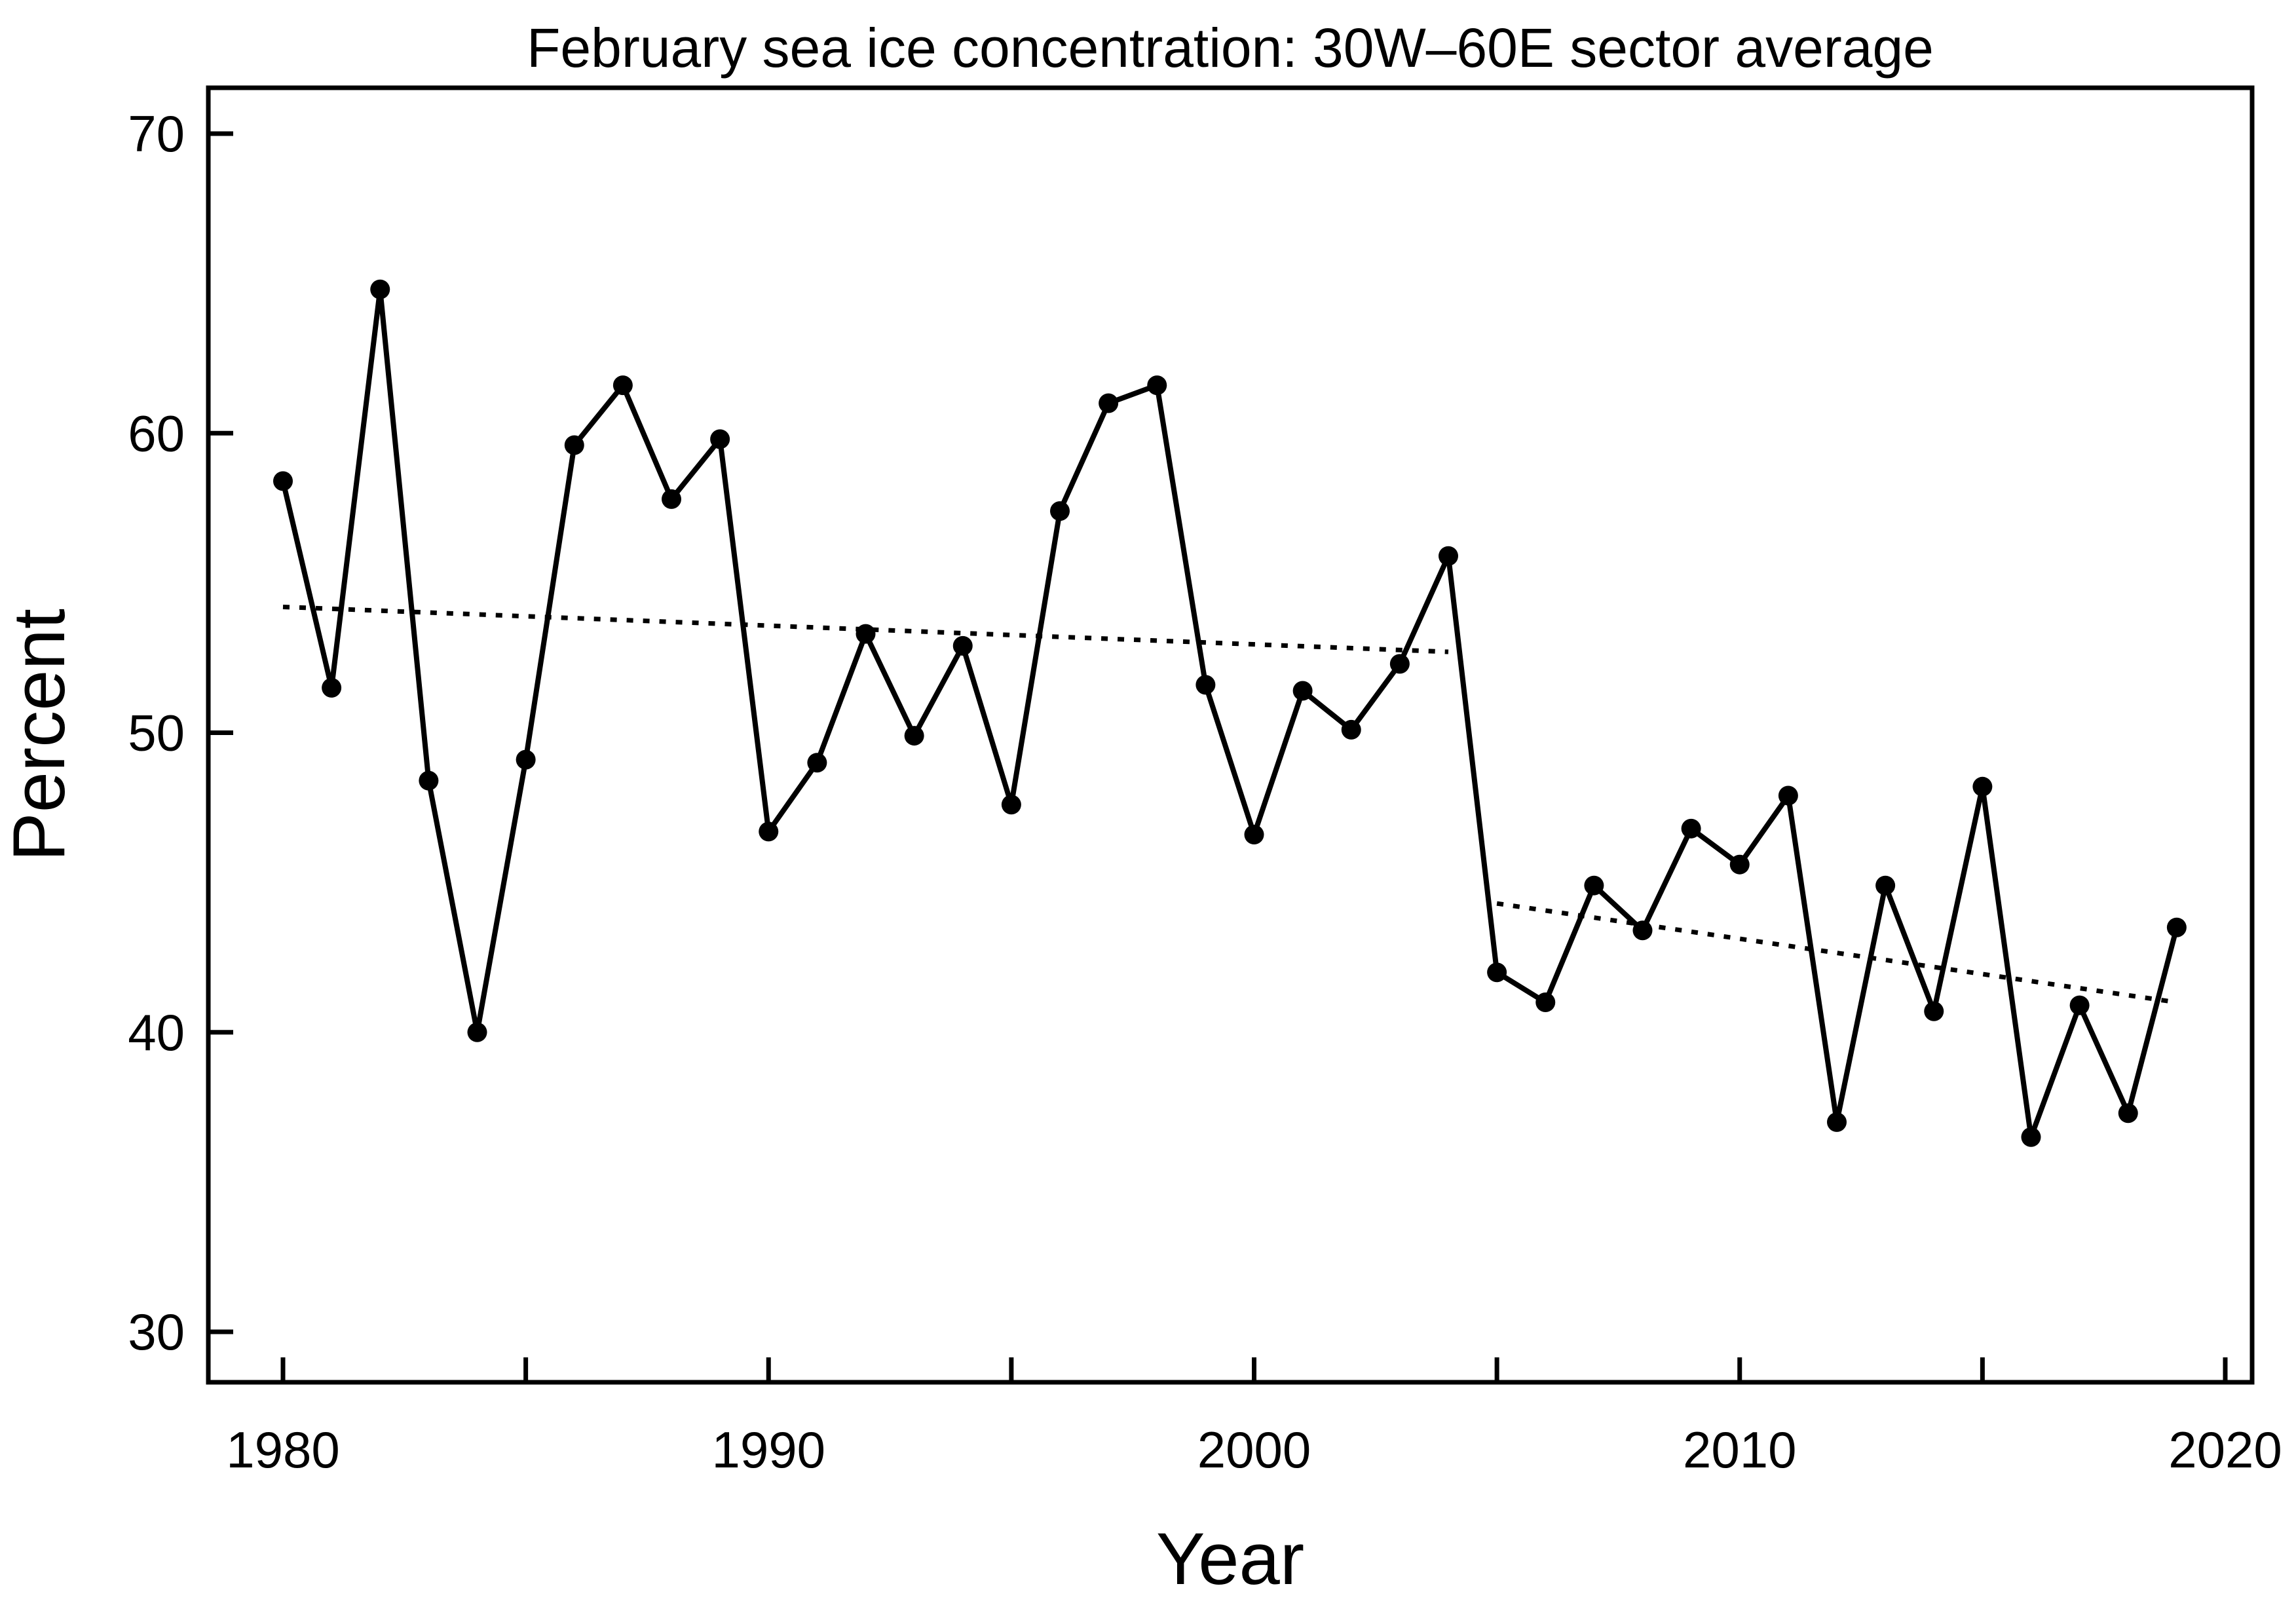  I want to click on y-tick-label-70: 70, so click(156, 133).